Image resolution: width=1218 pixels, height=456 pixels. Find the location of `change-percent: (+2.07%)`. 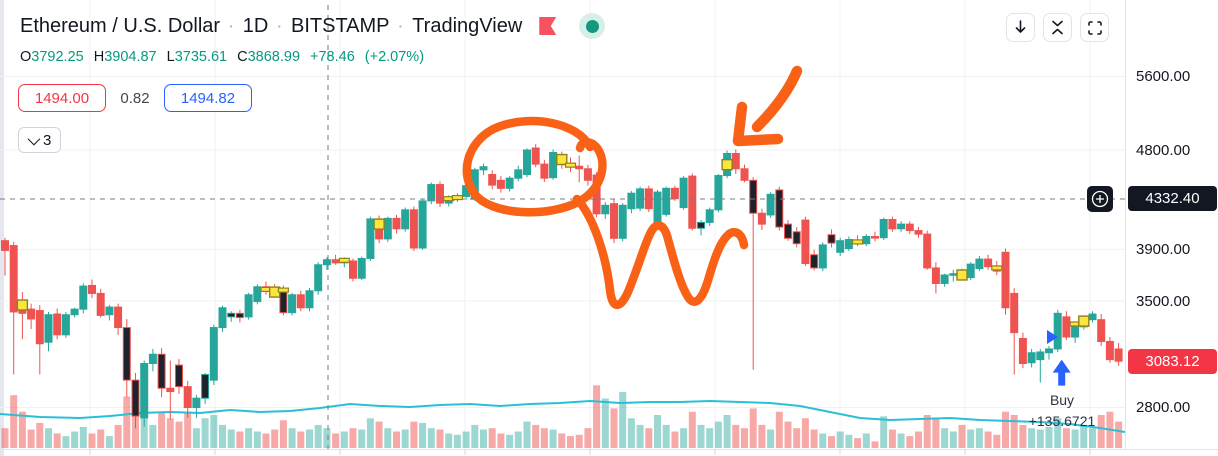

change-percent: (+2.07%) is located at coordinates (394, 57).